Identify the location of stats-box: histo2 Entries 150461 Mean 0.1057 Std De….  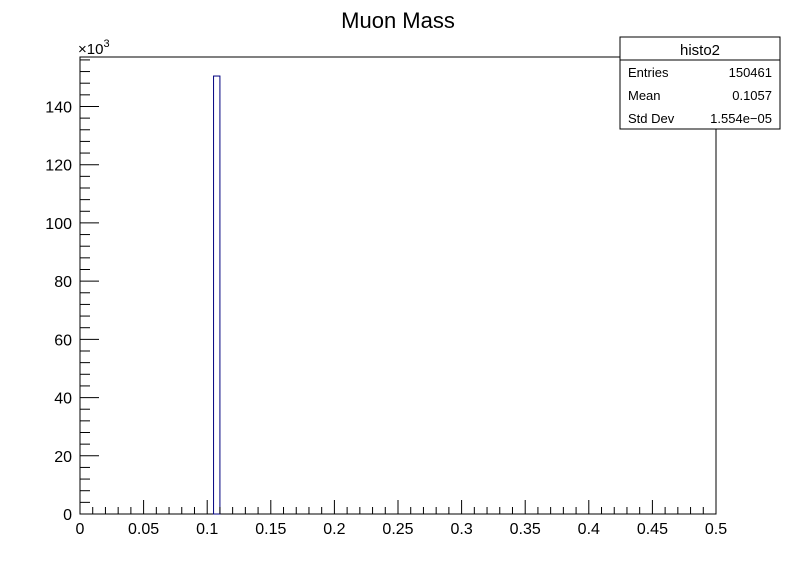
(700, 83).